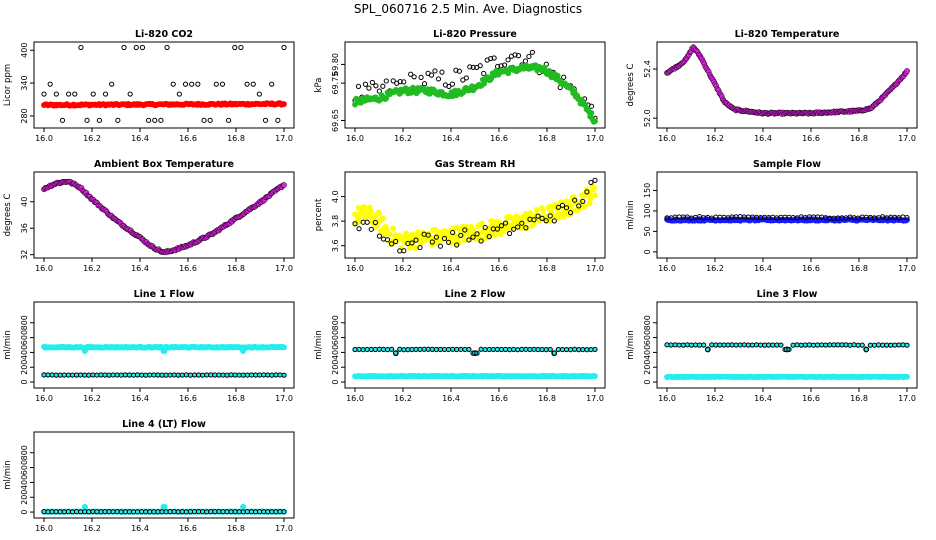 This screenshot has width=936, height=540. What do you see at coordinates (8, 215) in the screenshot?
I see `y-axis-label: degrees C` at bounding box center [8, 215].